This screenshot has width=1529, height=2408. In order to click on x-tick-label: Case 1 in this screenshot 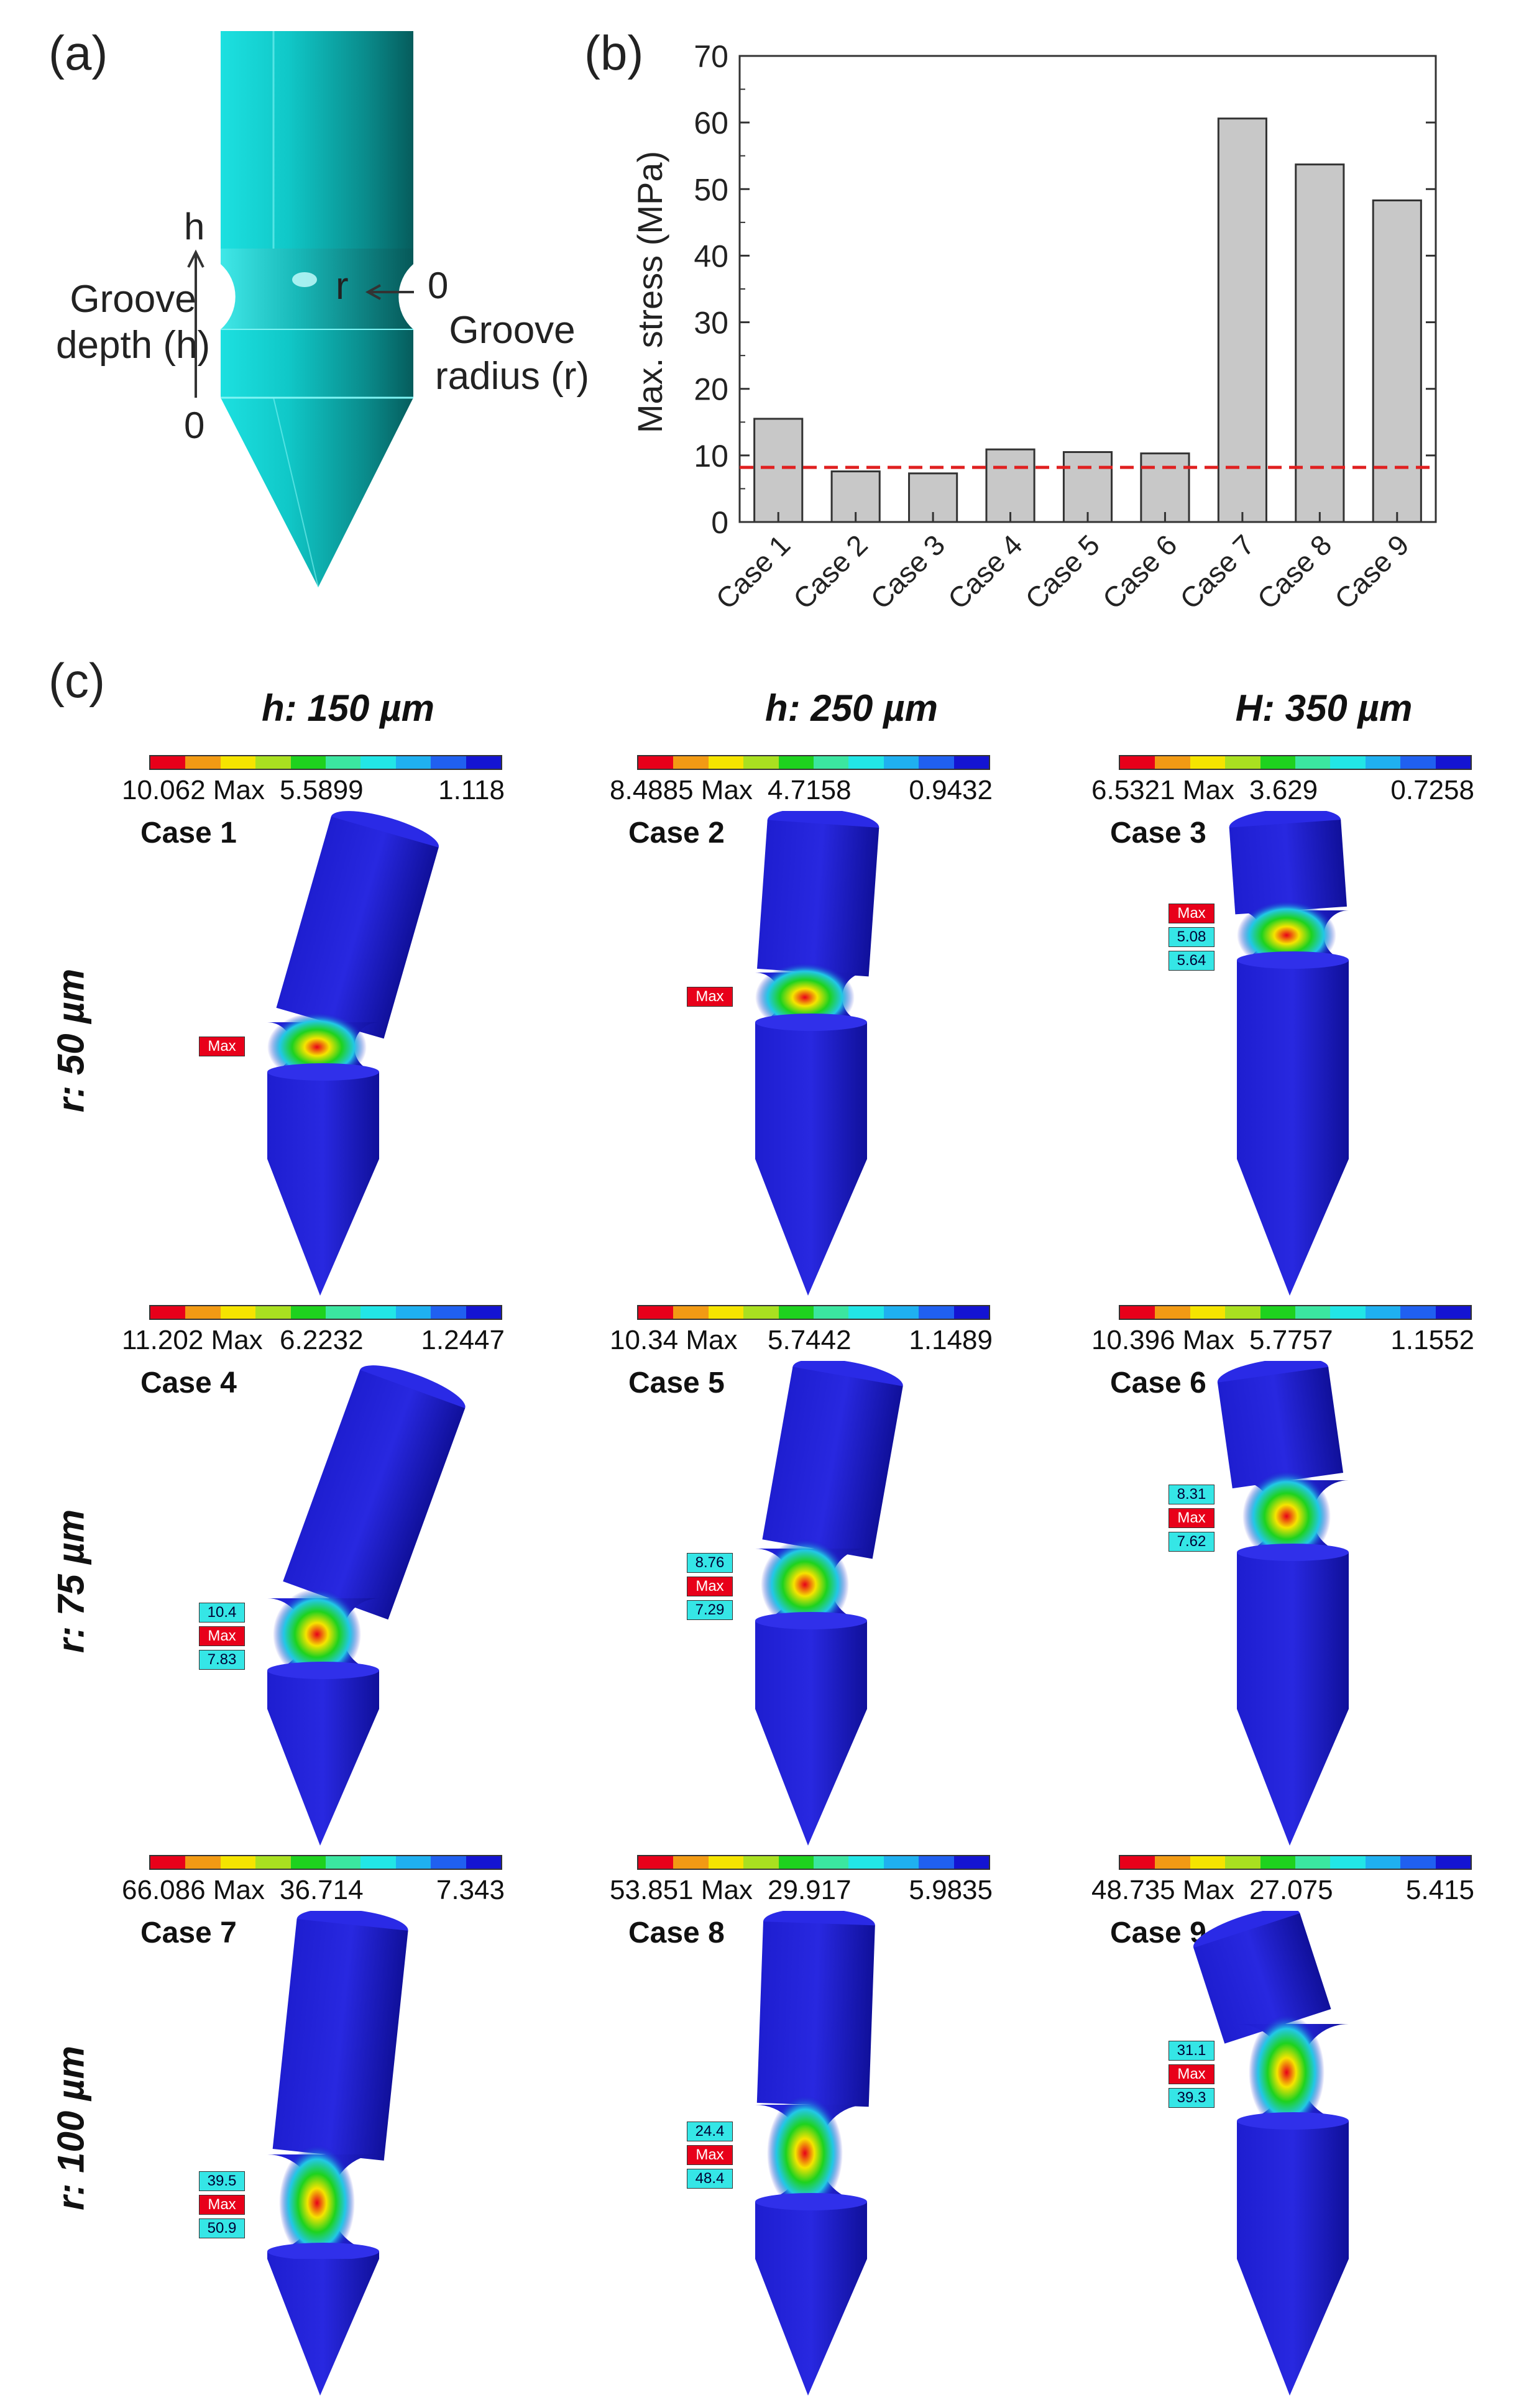, I will do `click(752, 571)`.